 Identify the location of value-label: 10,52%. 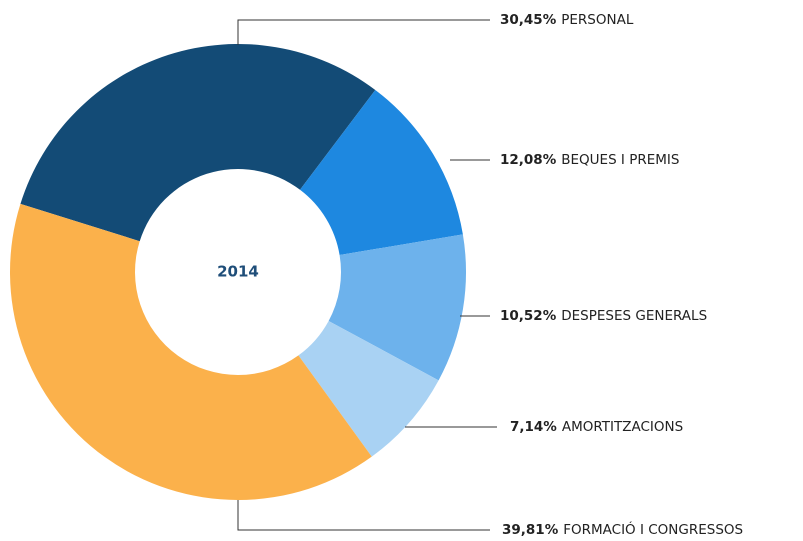
(528, 316).